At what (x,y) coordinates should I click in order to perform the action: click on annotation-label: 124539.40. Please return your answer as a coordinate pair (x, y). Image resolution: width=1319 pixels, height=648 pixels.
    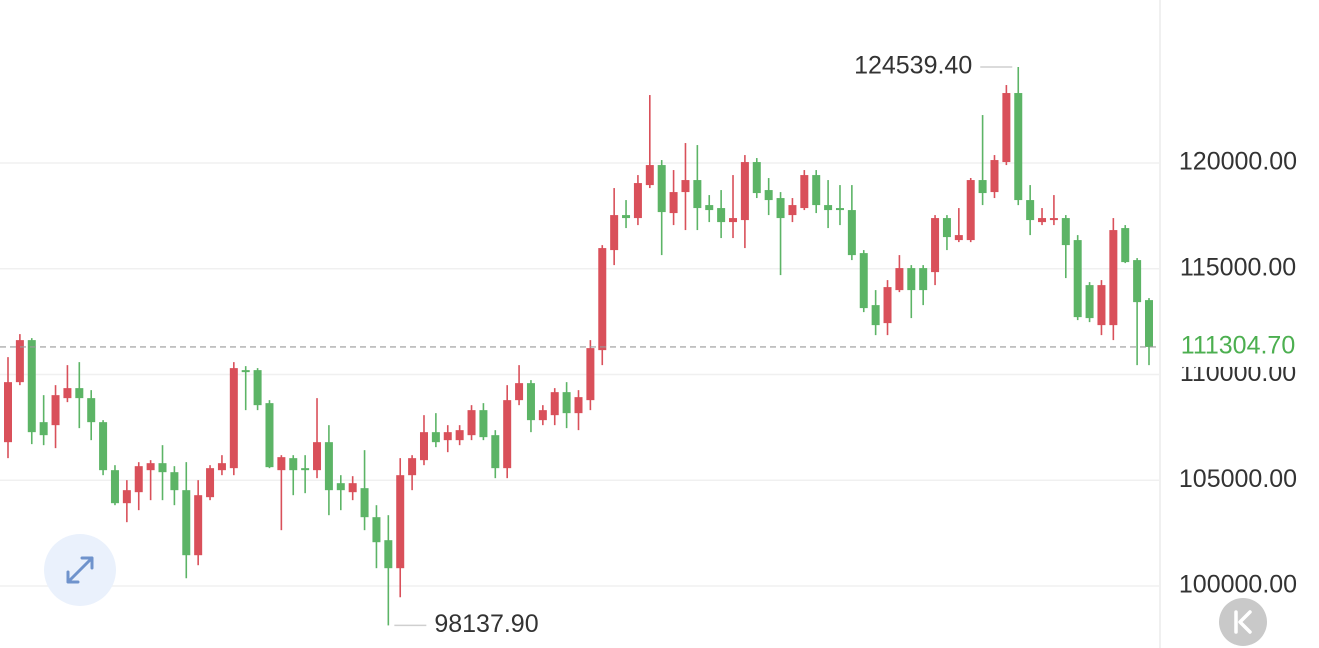
    Looking at the image, I should click on (913, 66).